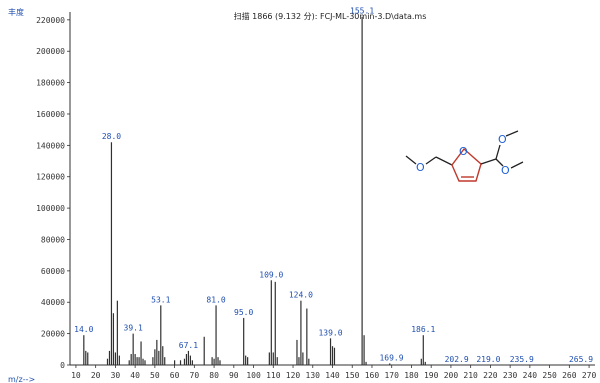 The width and height of the screenshot is (600, 383). Describe the element at coordinates (273, 375) in the screenshot. I see `x-tick-label: 110` at that location.